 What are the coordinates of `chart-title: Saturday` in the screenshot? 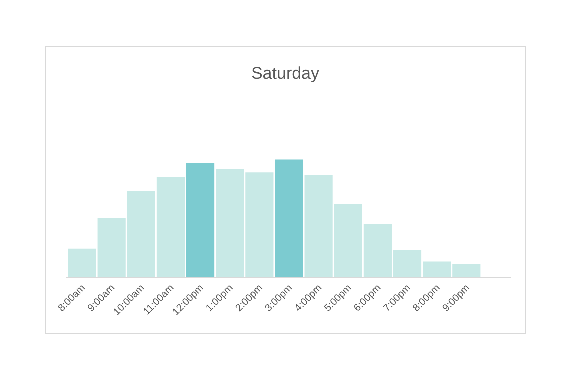 It's located at (285, 73).